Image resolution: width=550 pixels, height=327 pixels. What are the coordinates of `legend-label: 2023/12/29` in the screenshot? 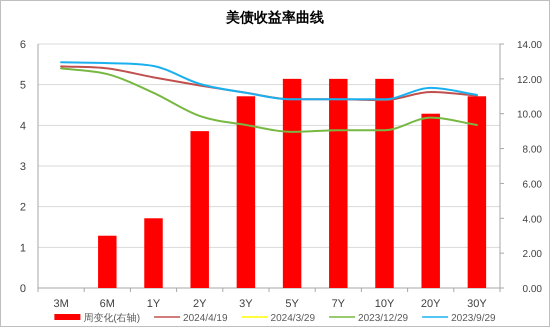 It's located at (383, 318).